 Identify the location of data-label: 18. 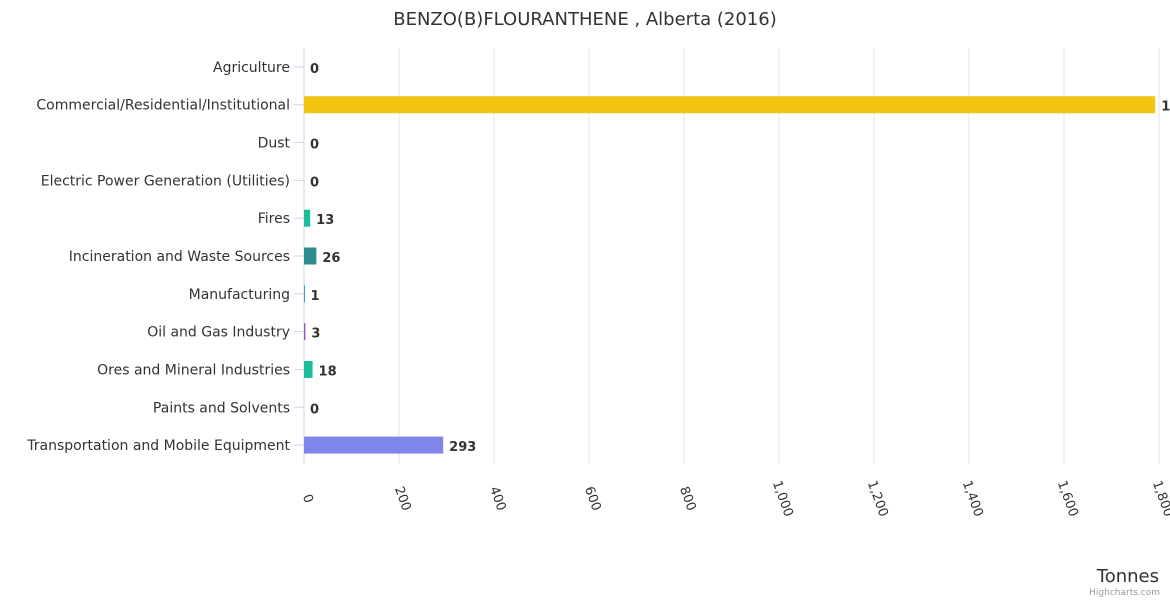
(328, 371).